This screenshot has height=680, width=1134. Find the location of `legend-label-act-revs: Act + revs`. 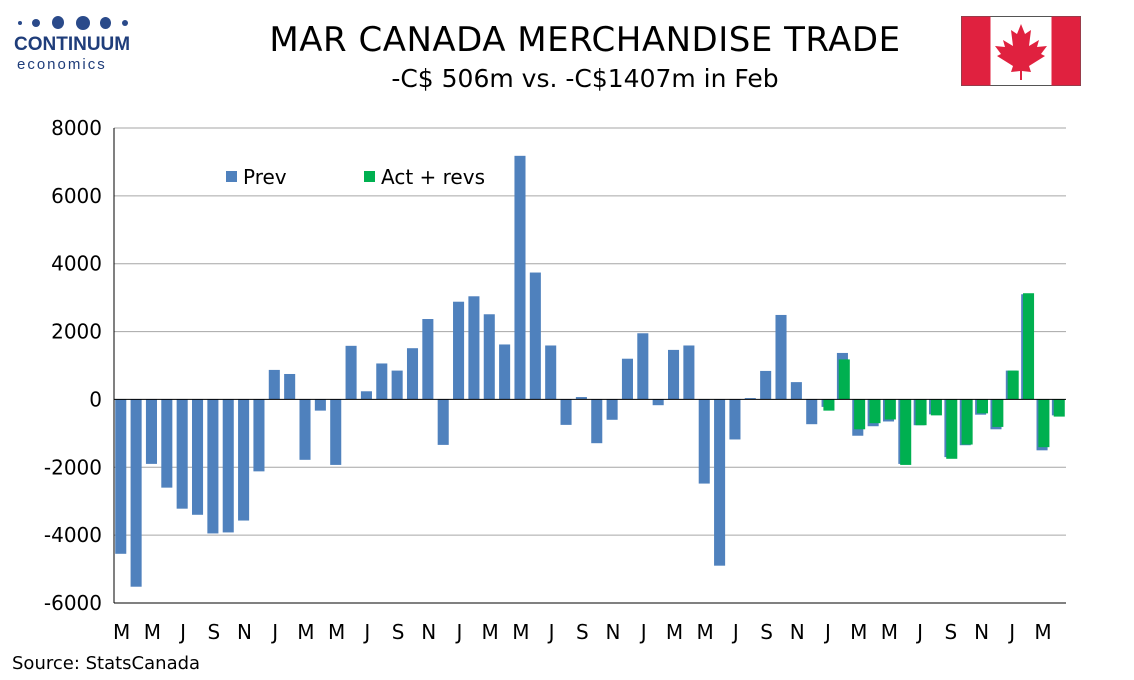

legend-label-act-revs: Act + revs is located at coordinates (433, 177).